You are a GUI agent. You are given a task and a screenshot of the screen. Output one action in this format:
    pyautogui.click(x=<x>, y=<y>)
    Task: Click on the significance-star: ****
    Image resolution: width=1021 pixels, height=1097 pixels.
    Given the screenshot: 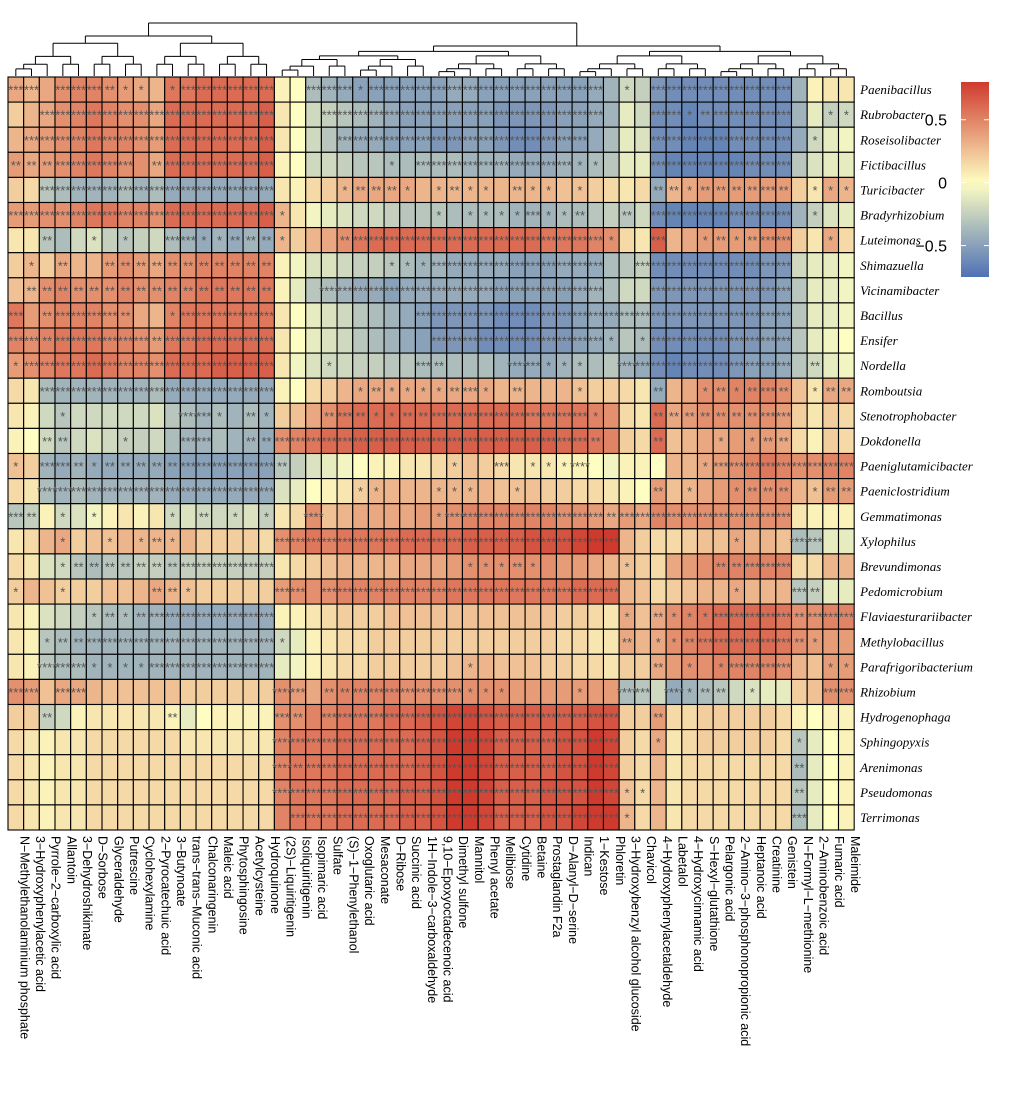 What is the action you would take?
    pyautogui.click(x=63, y=491)
    